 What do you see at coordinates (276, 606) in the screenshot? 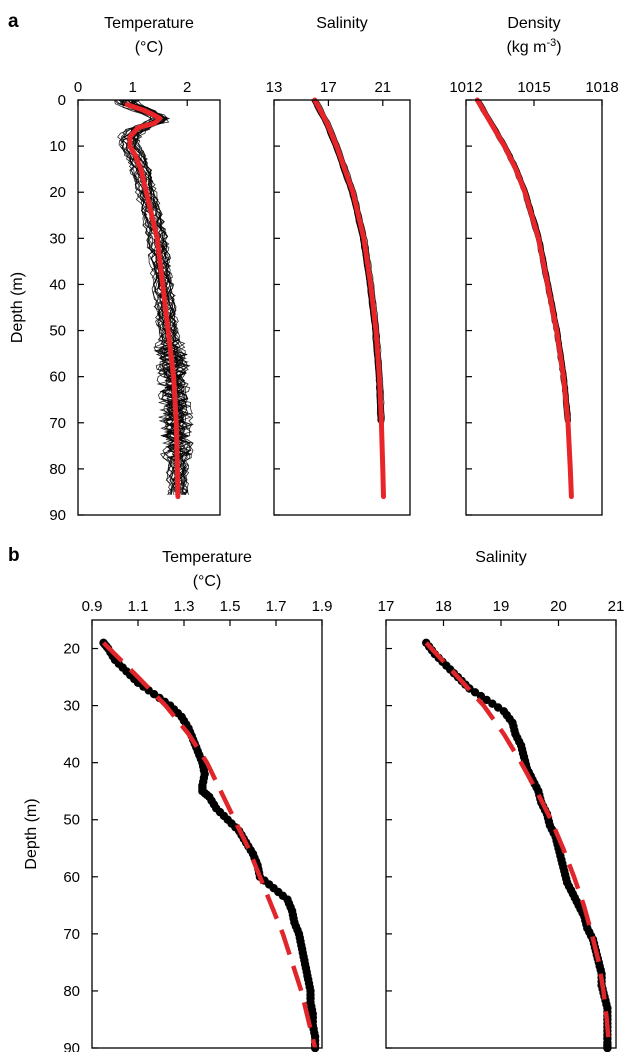
I see `x-tick-label: 1.7` at bounding box center [276, 606].